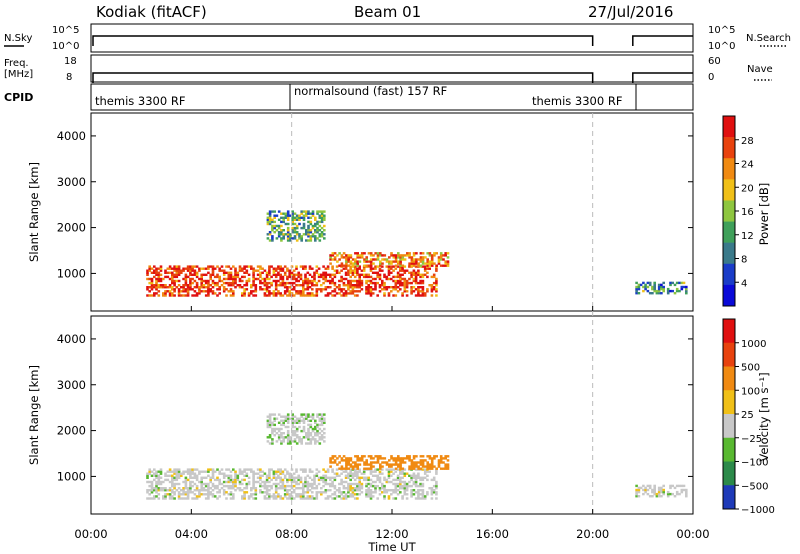 This screenshot has width=800, height=554. Describe the element at coordinates (391, 547) in the screenshot. I see `time-axis-label: Time UT` at that location.